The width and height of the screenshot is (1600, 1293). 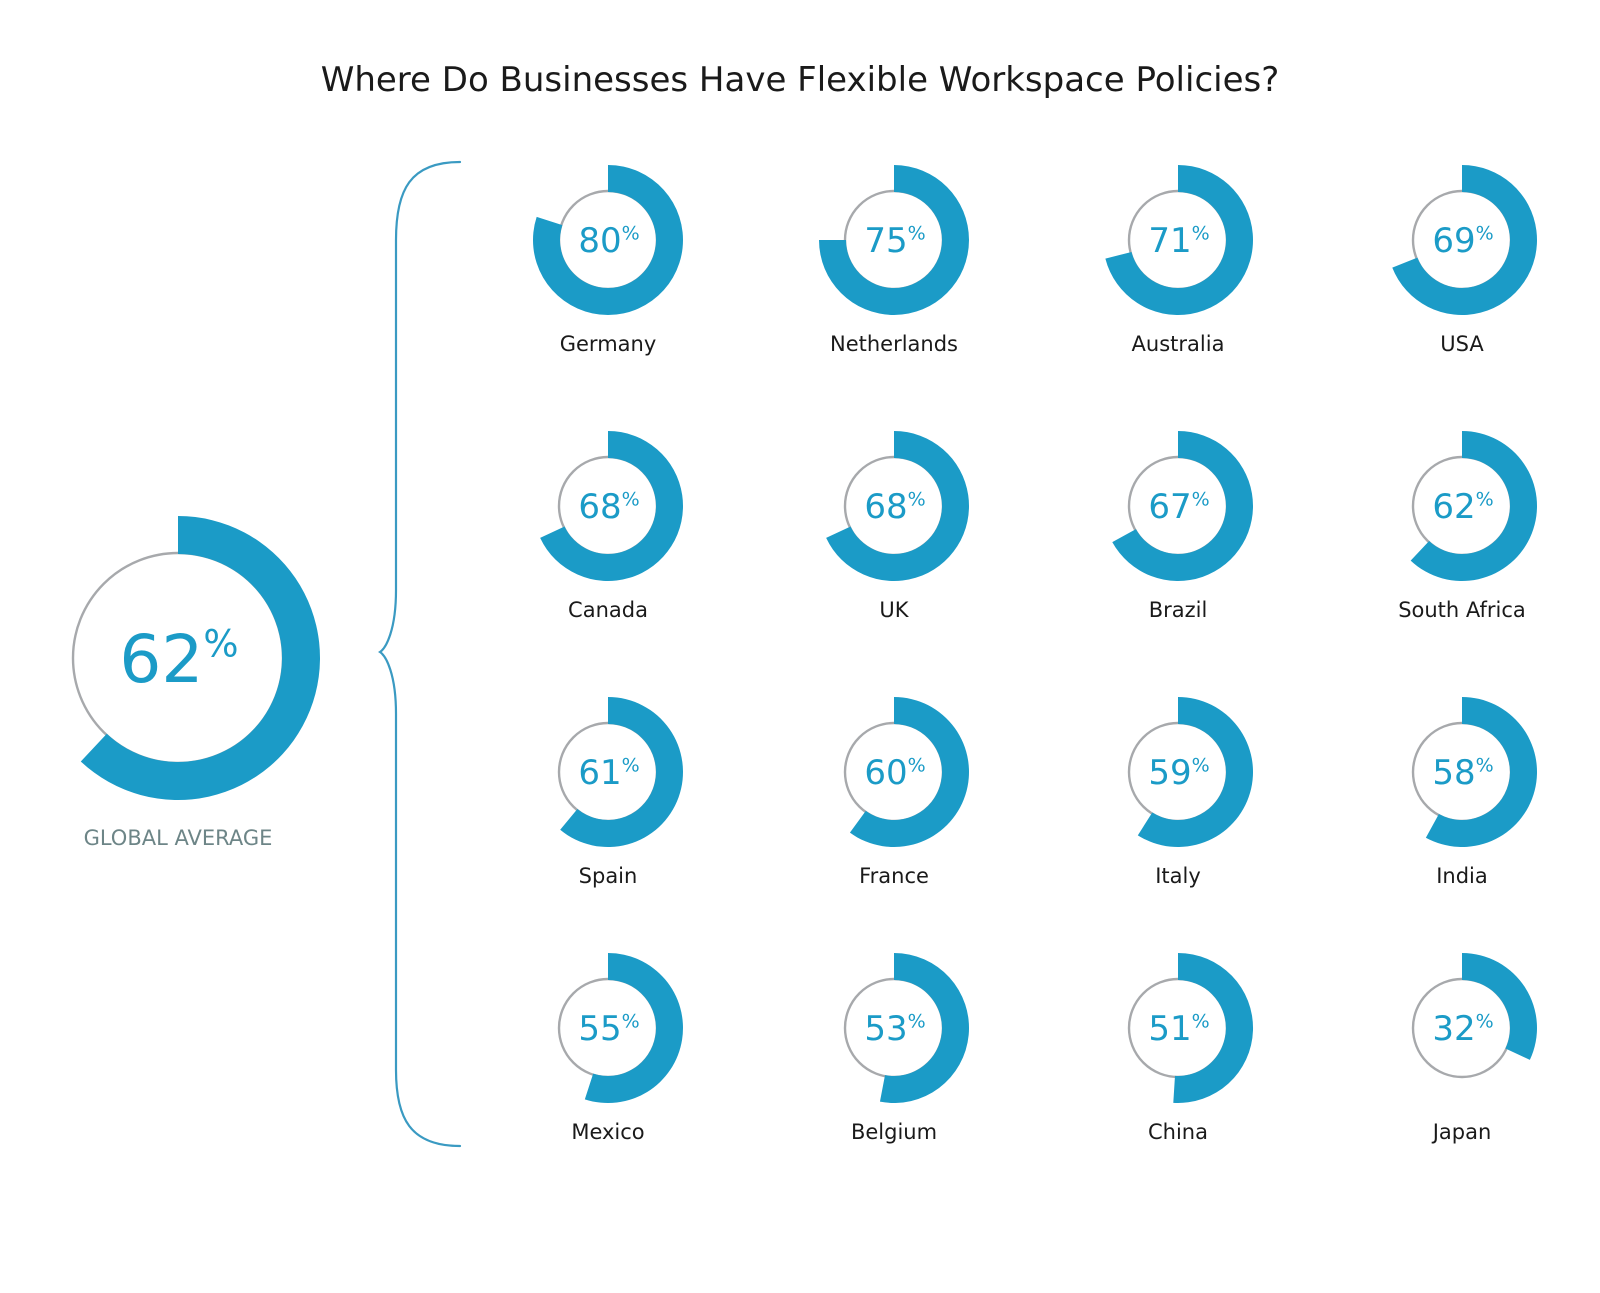 I want to click on japan-donut-arc, so click(x=1499, y=1006).